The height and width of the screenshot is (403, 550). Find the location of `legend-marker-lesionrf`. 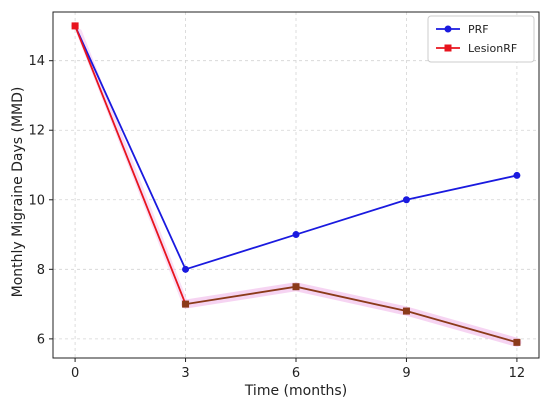

legend-marker-lesionrf is located at coordinates (448, 48).